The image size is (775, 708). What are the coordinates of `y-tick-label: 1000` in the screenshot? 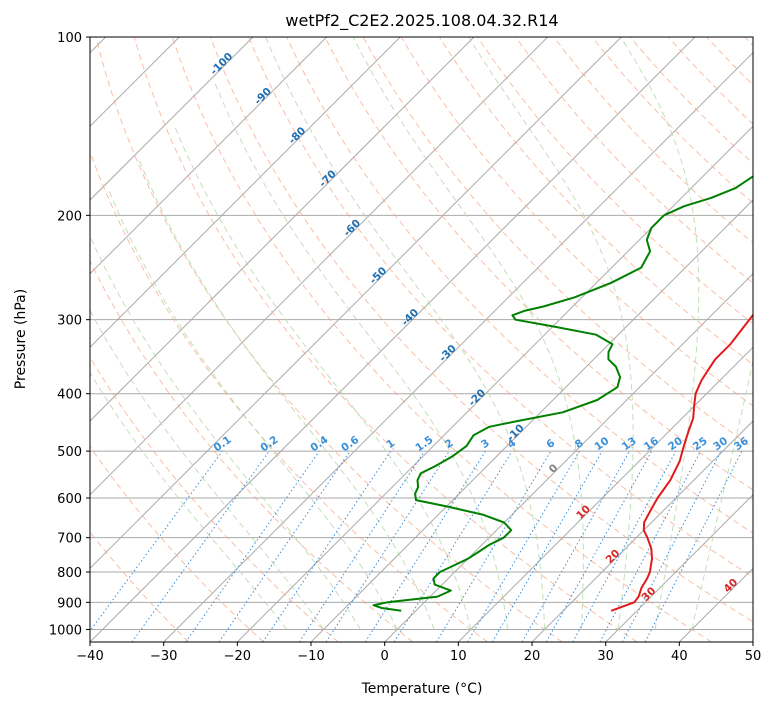 It's located at (65, 630).